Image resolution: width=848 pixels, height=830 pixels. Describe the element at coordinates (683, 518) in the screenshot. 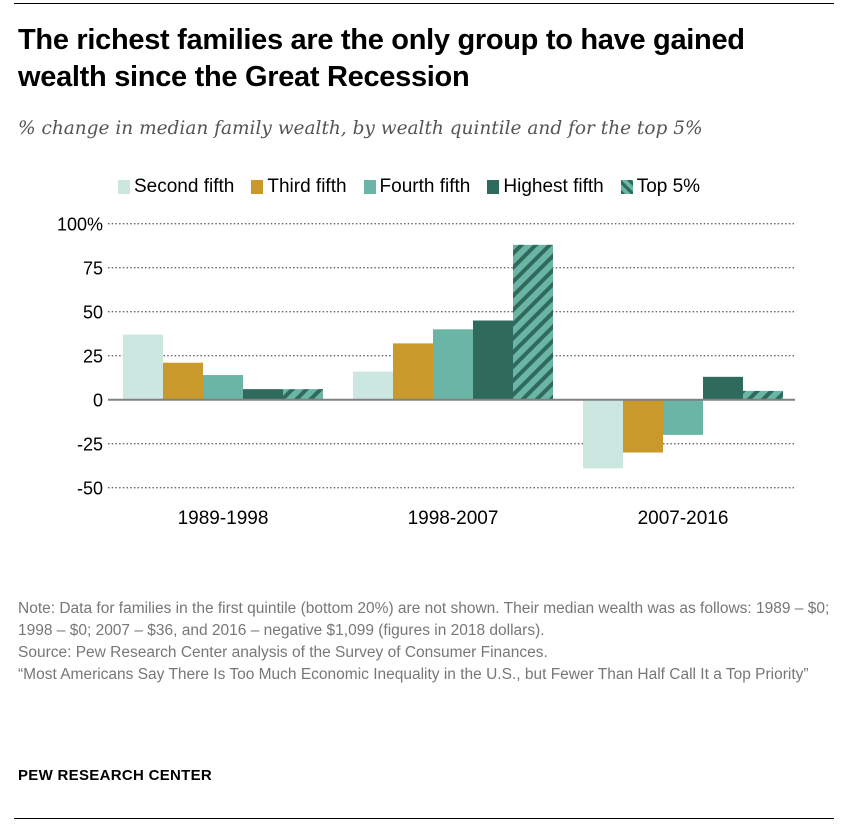

I see `x-tick-label: 2007-2016` at that location.